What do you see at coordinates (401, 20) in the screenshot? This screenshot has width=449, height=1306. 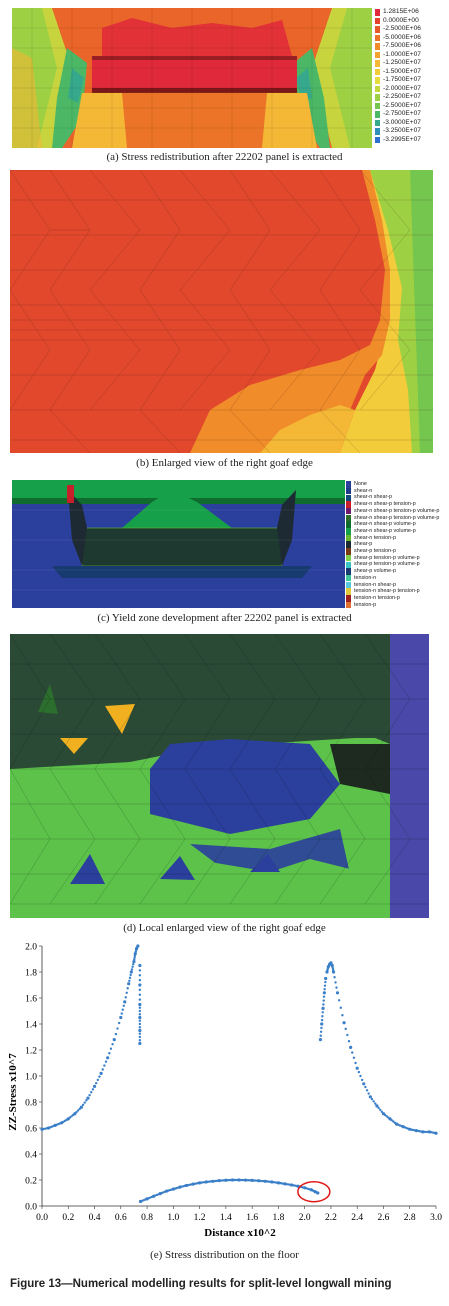 I see `legend-label: 0.0000E+00` at bounding box center [401, 20].